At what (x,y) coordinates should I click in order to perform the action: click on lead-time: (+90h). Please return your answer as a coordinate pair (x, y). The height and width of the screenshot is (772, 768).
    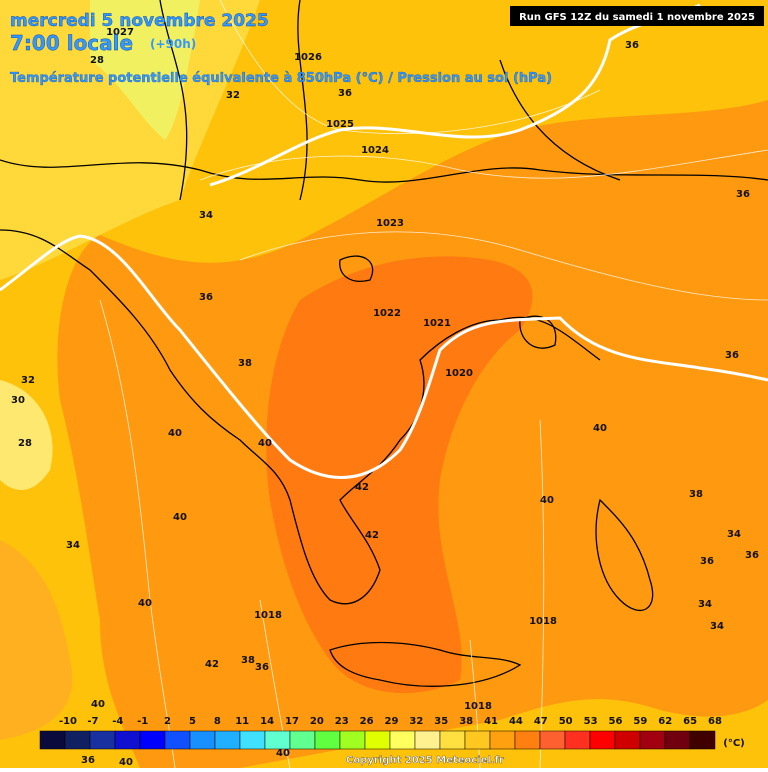
    Looking at the image, I should click on (173, 44).